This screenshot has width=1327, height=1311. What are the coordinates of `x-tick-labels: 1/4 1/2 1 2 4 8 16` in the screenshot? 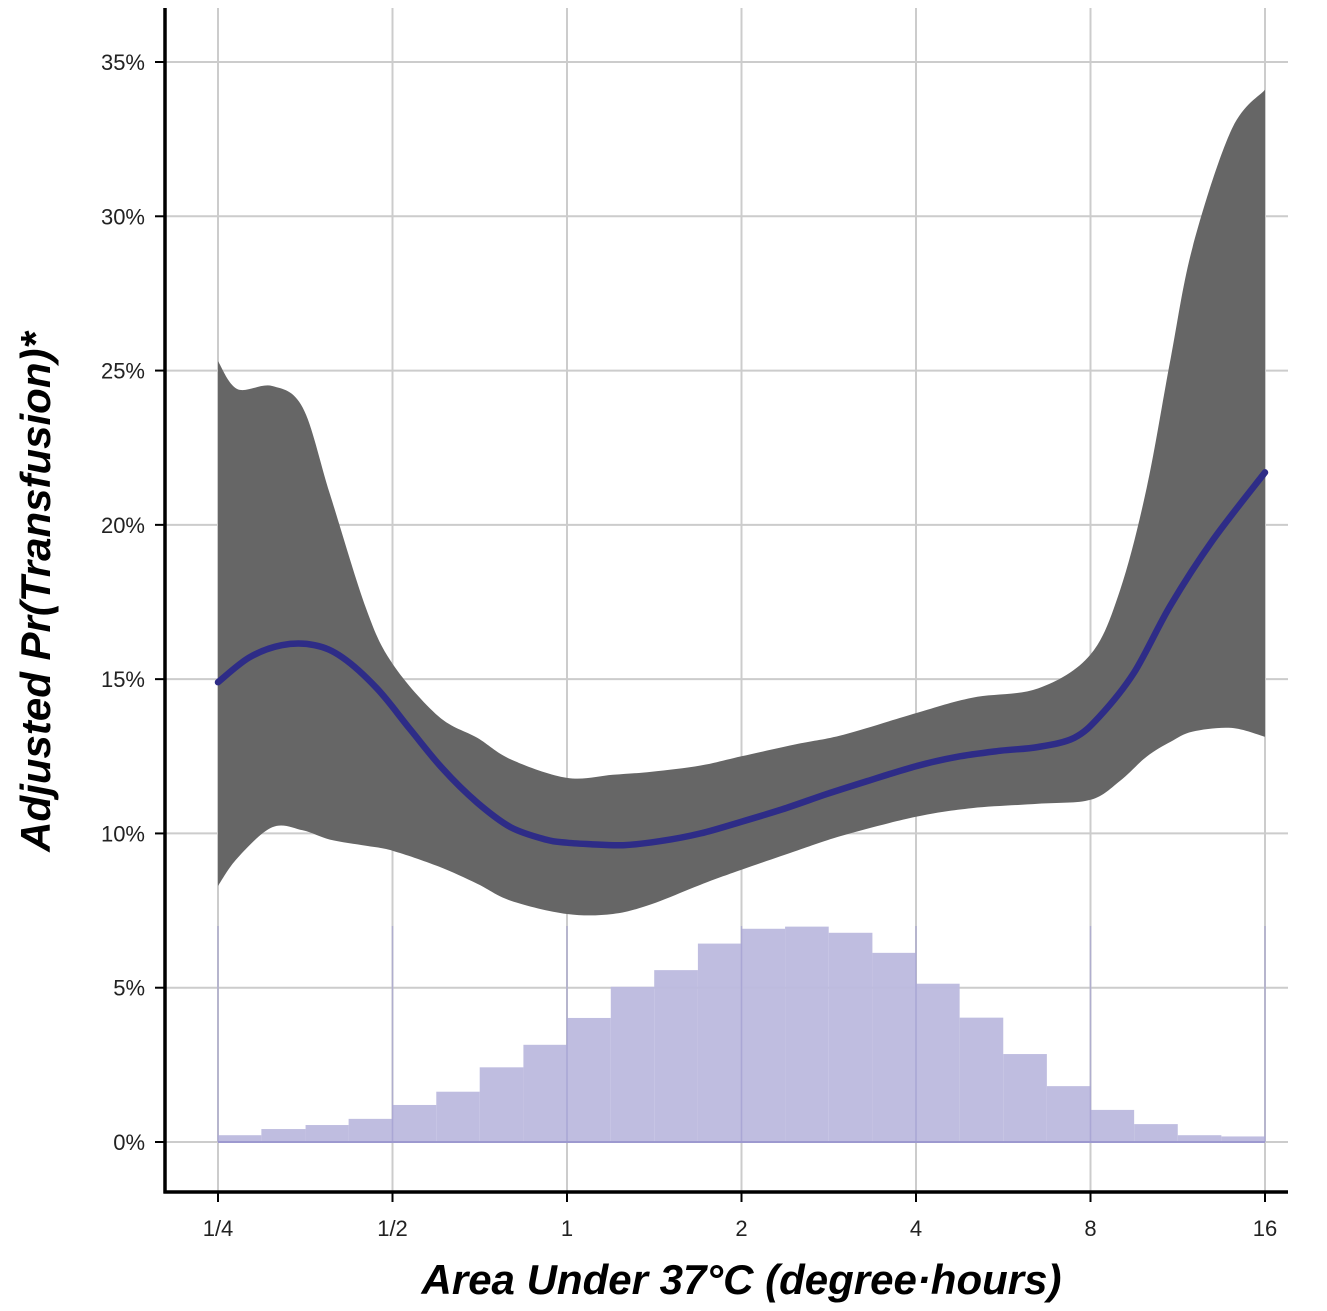 It's located at (740, 1228).